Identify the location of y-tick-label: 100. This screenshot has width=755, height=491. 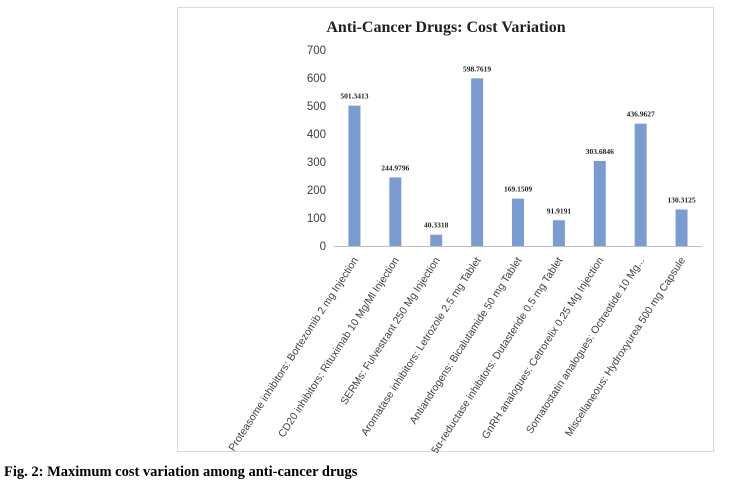
(316, 219).